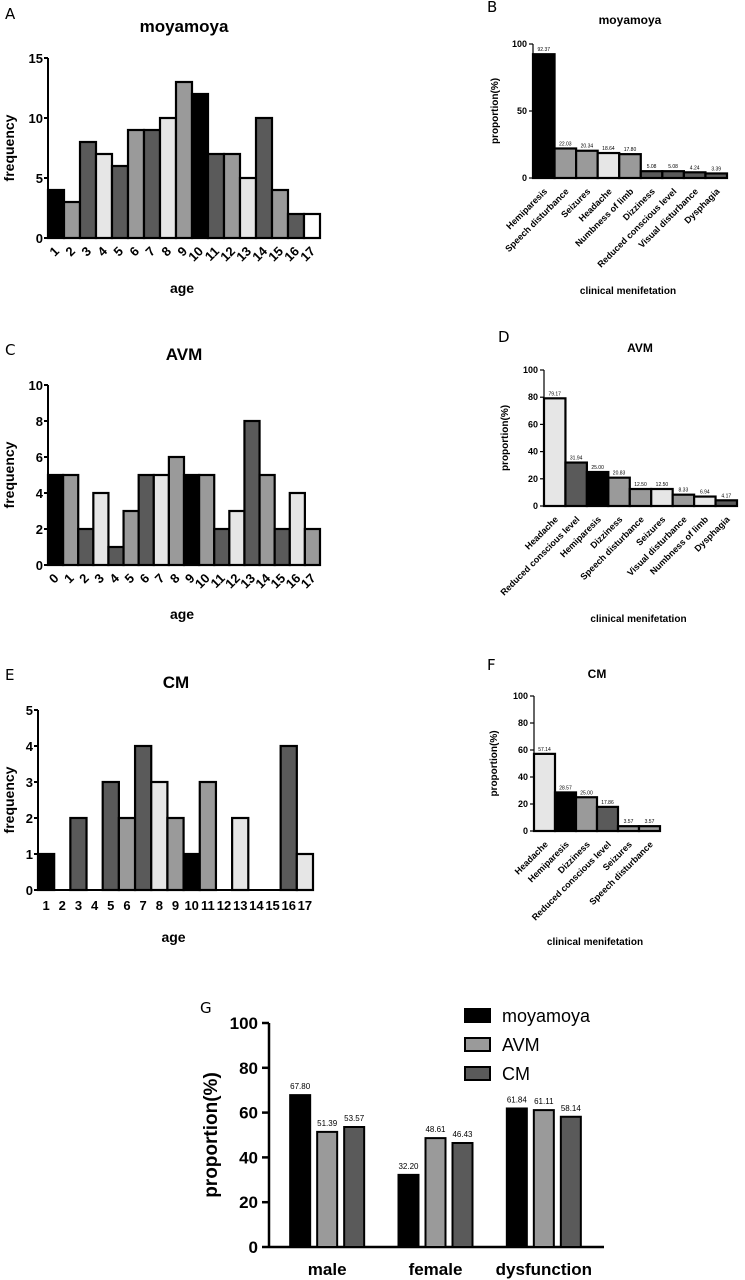 The height and width of the screenshot is (1280, 745). What do you see at coordinates (521, 1045) in the screenshot?
I see `legend-label: AVM` at bounding box center [521, 1045].